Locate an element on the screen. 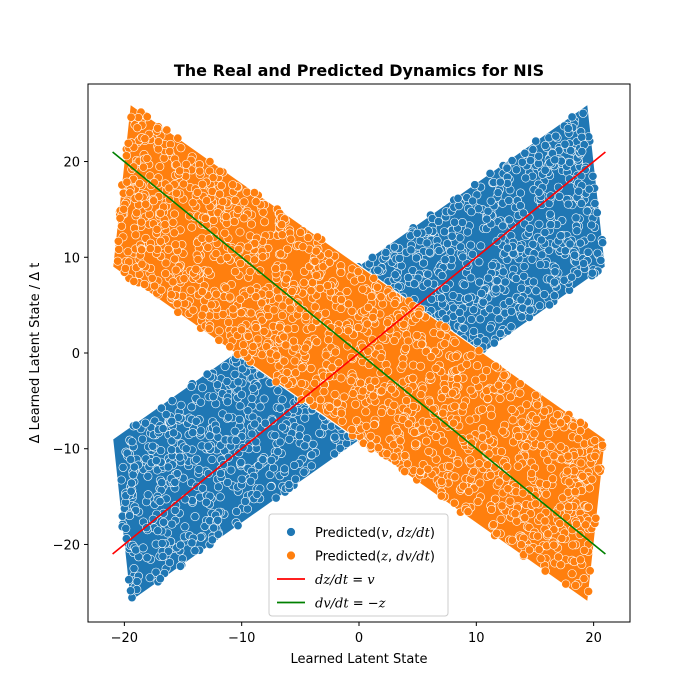 The width and height of the screenshot is (700, 700). x-tick-label: 10 is located at coordinates (476, 638).